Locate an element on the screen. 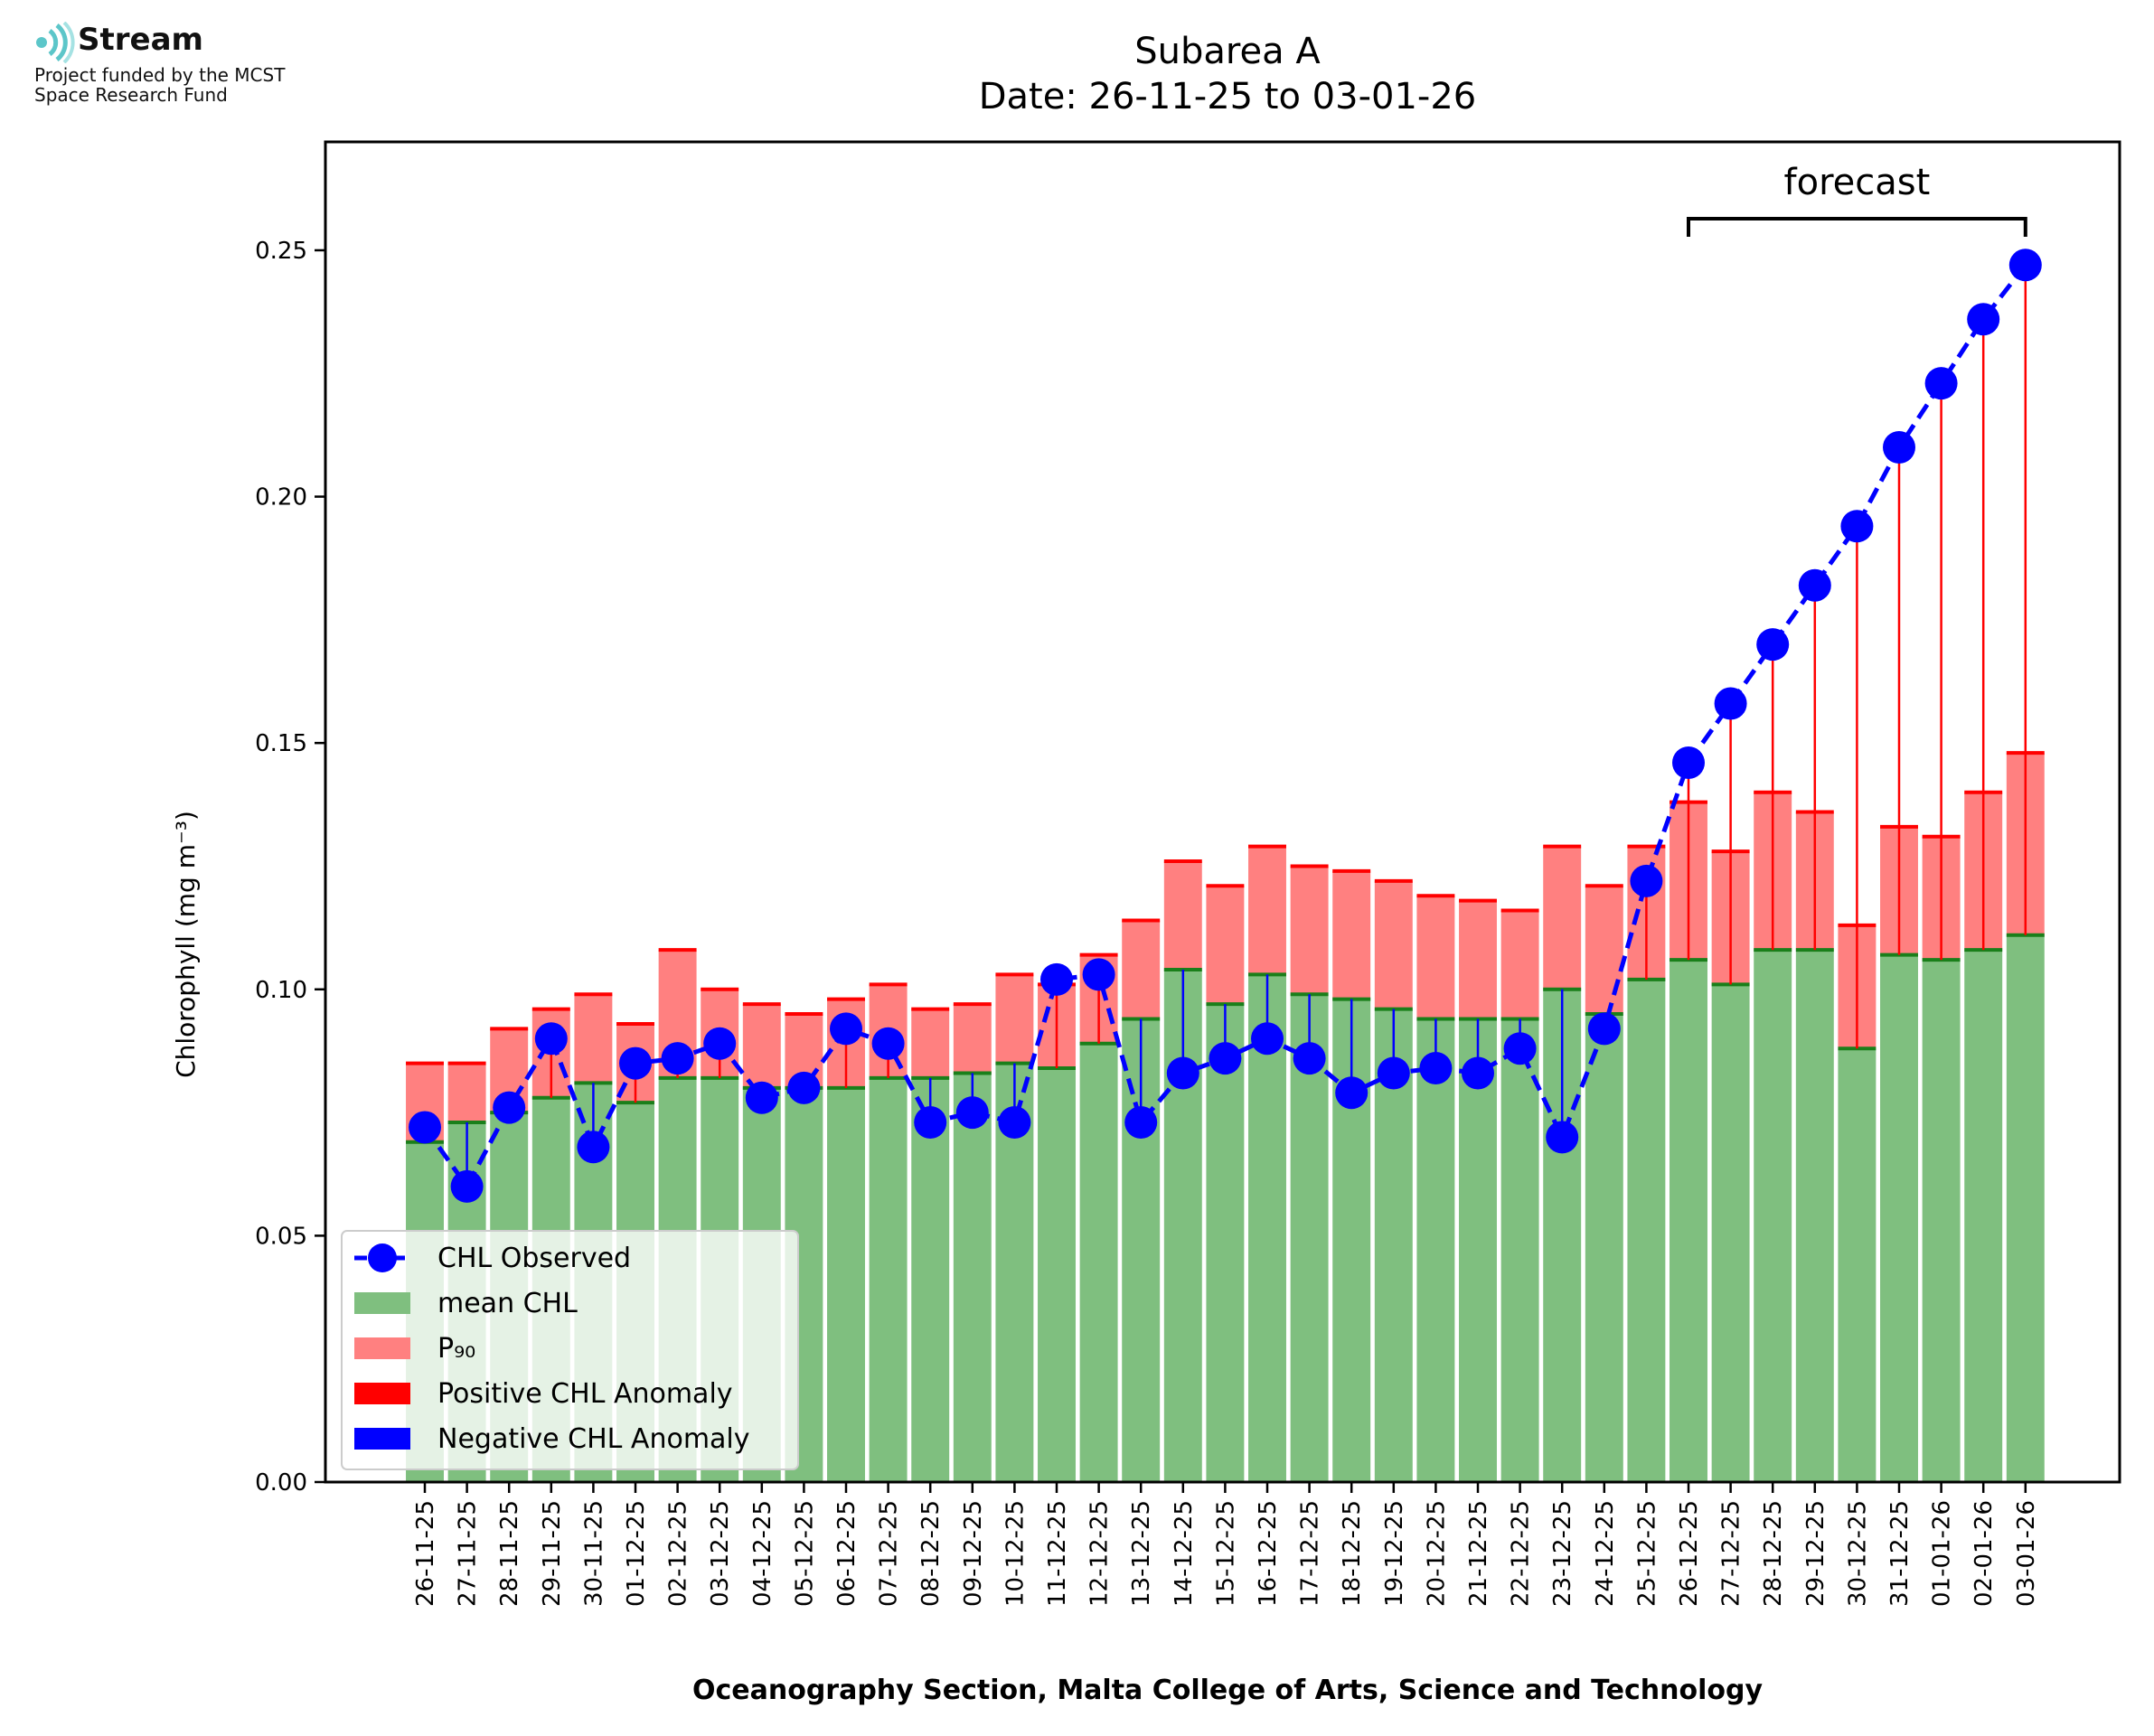 The image size is (2154, 1736). x-tick-label: 17-12-25 is located at coordinates (1310, 1554).